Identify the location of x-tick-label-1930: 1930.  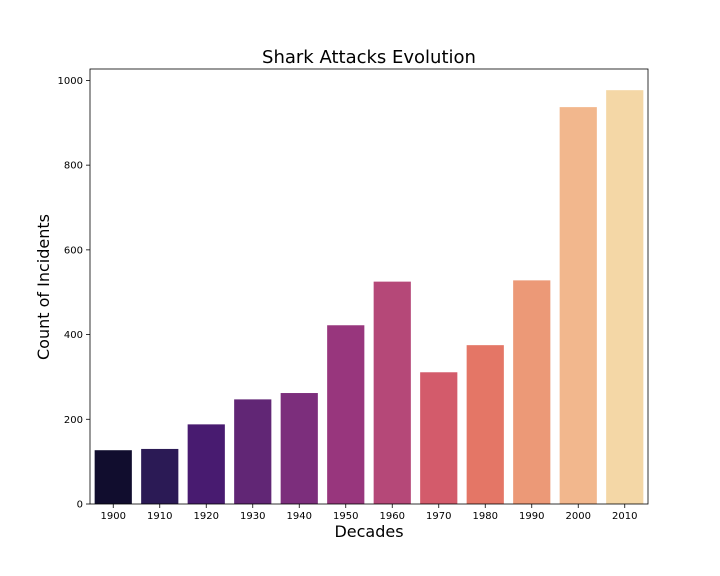
(252, 516).